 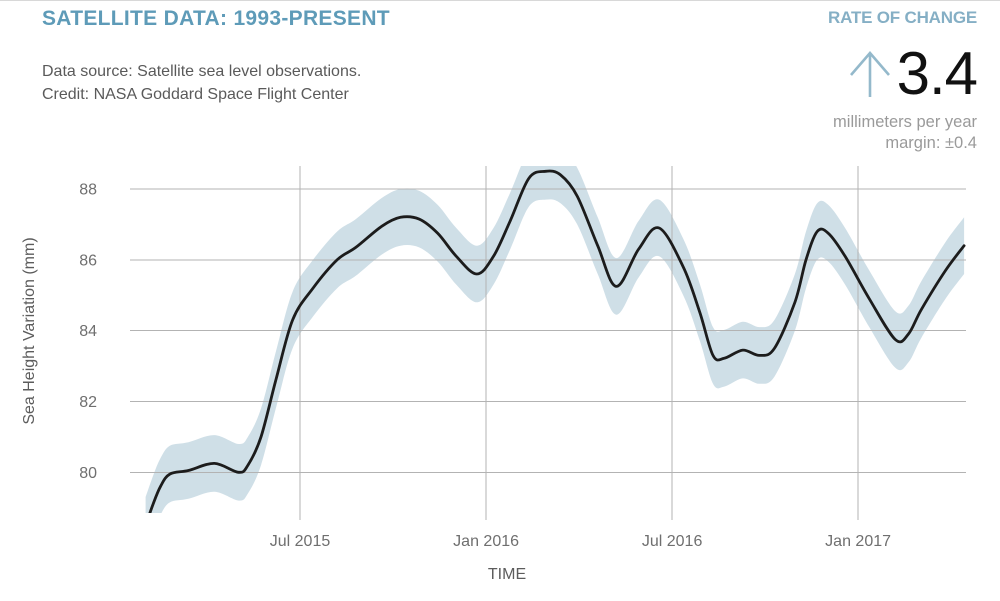 I want to click on y-axis-title: Sea Height Variation (mm), so click(x=29, y=330).